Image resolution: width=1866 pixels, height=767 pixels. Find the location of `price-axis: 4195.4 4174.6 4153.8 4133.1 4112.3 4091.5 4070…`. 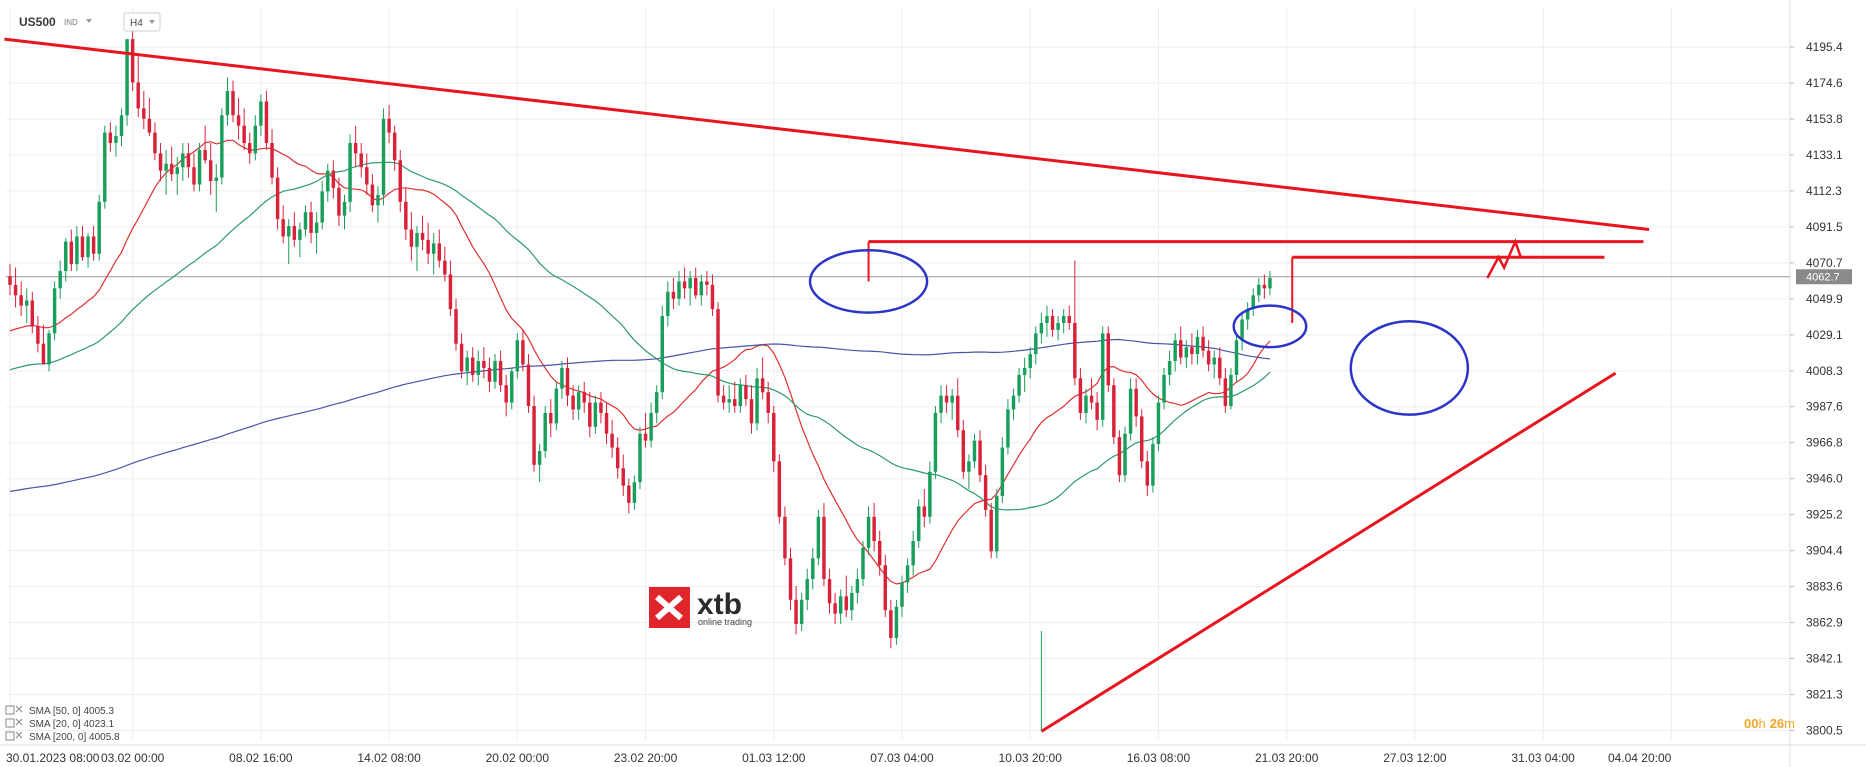

price-axis: 4195.4 4174.6 4153.8 4133.1 4112.3 4091.5 4070… is located at coordinates (1816, 388).